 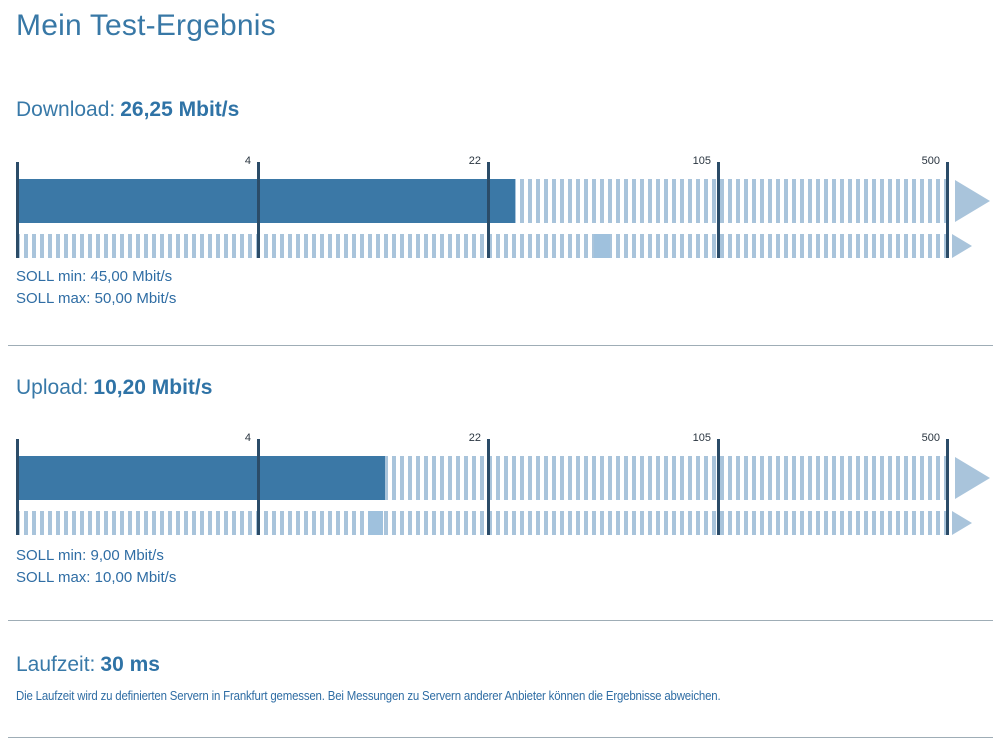 I want to click on download-soll-range-marker, so click(x=602, y=246).